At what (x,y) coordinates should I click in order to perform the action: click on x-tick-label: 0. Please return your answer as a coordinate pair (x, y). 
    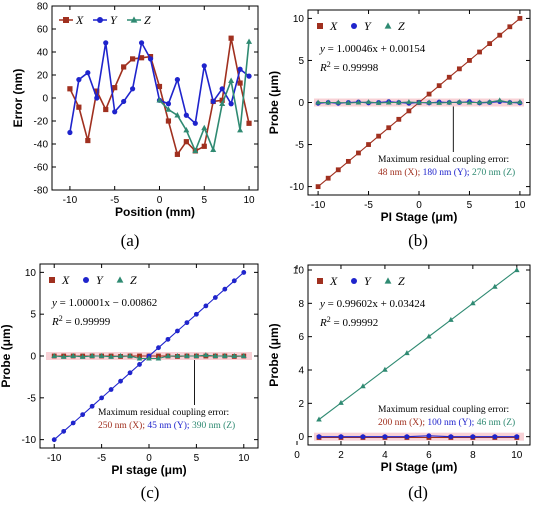
    Looking at the image, I should click on (297, 455).